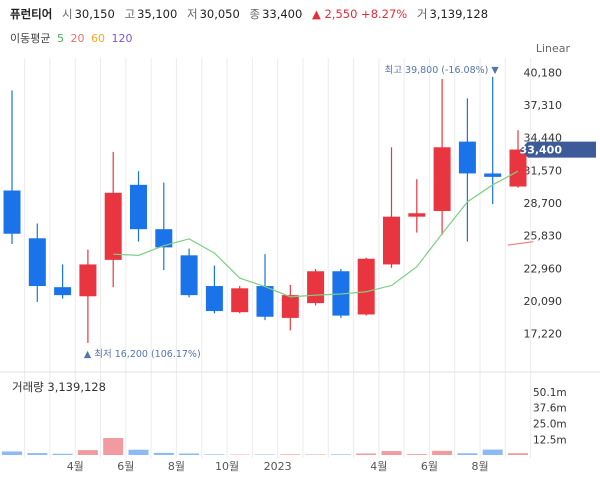 This screenshot has height=491, width=600. What do you see at coordinates (422, 14) in the screenshot?
I see `volume-label: 거` at bounding box center [422, 14].